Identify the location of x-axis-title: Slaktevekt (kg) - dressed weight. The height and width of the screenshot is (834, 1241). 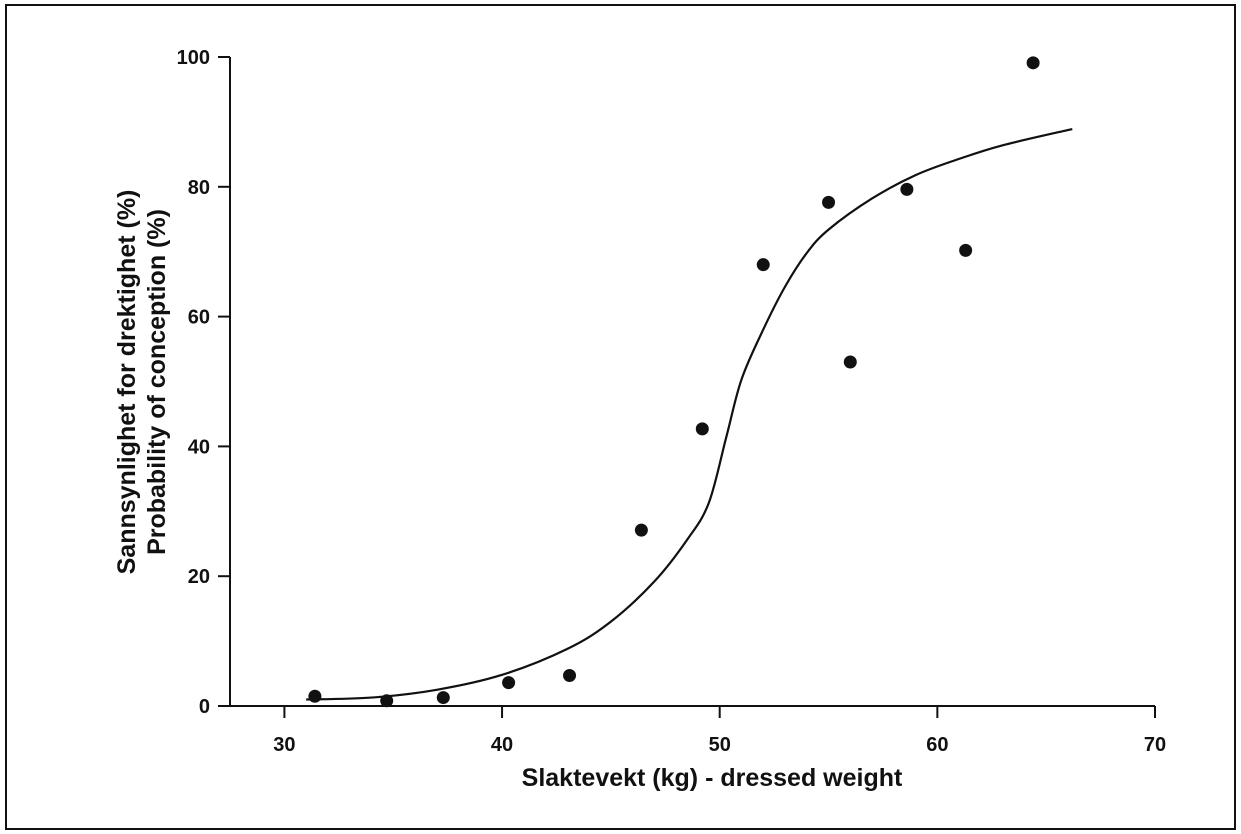
(712, 778).